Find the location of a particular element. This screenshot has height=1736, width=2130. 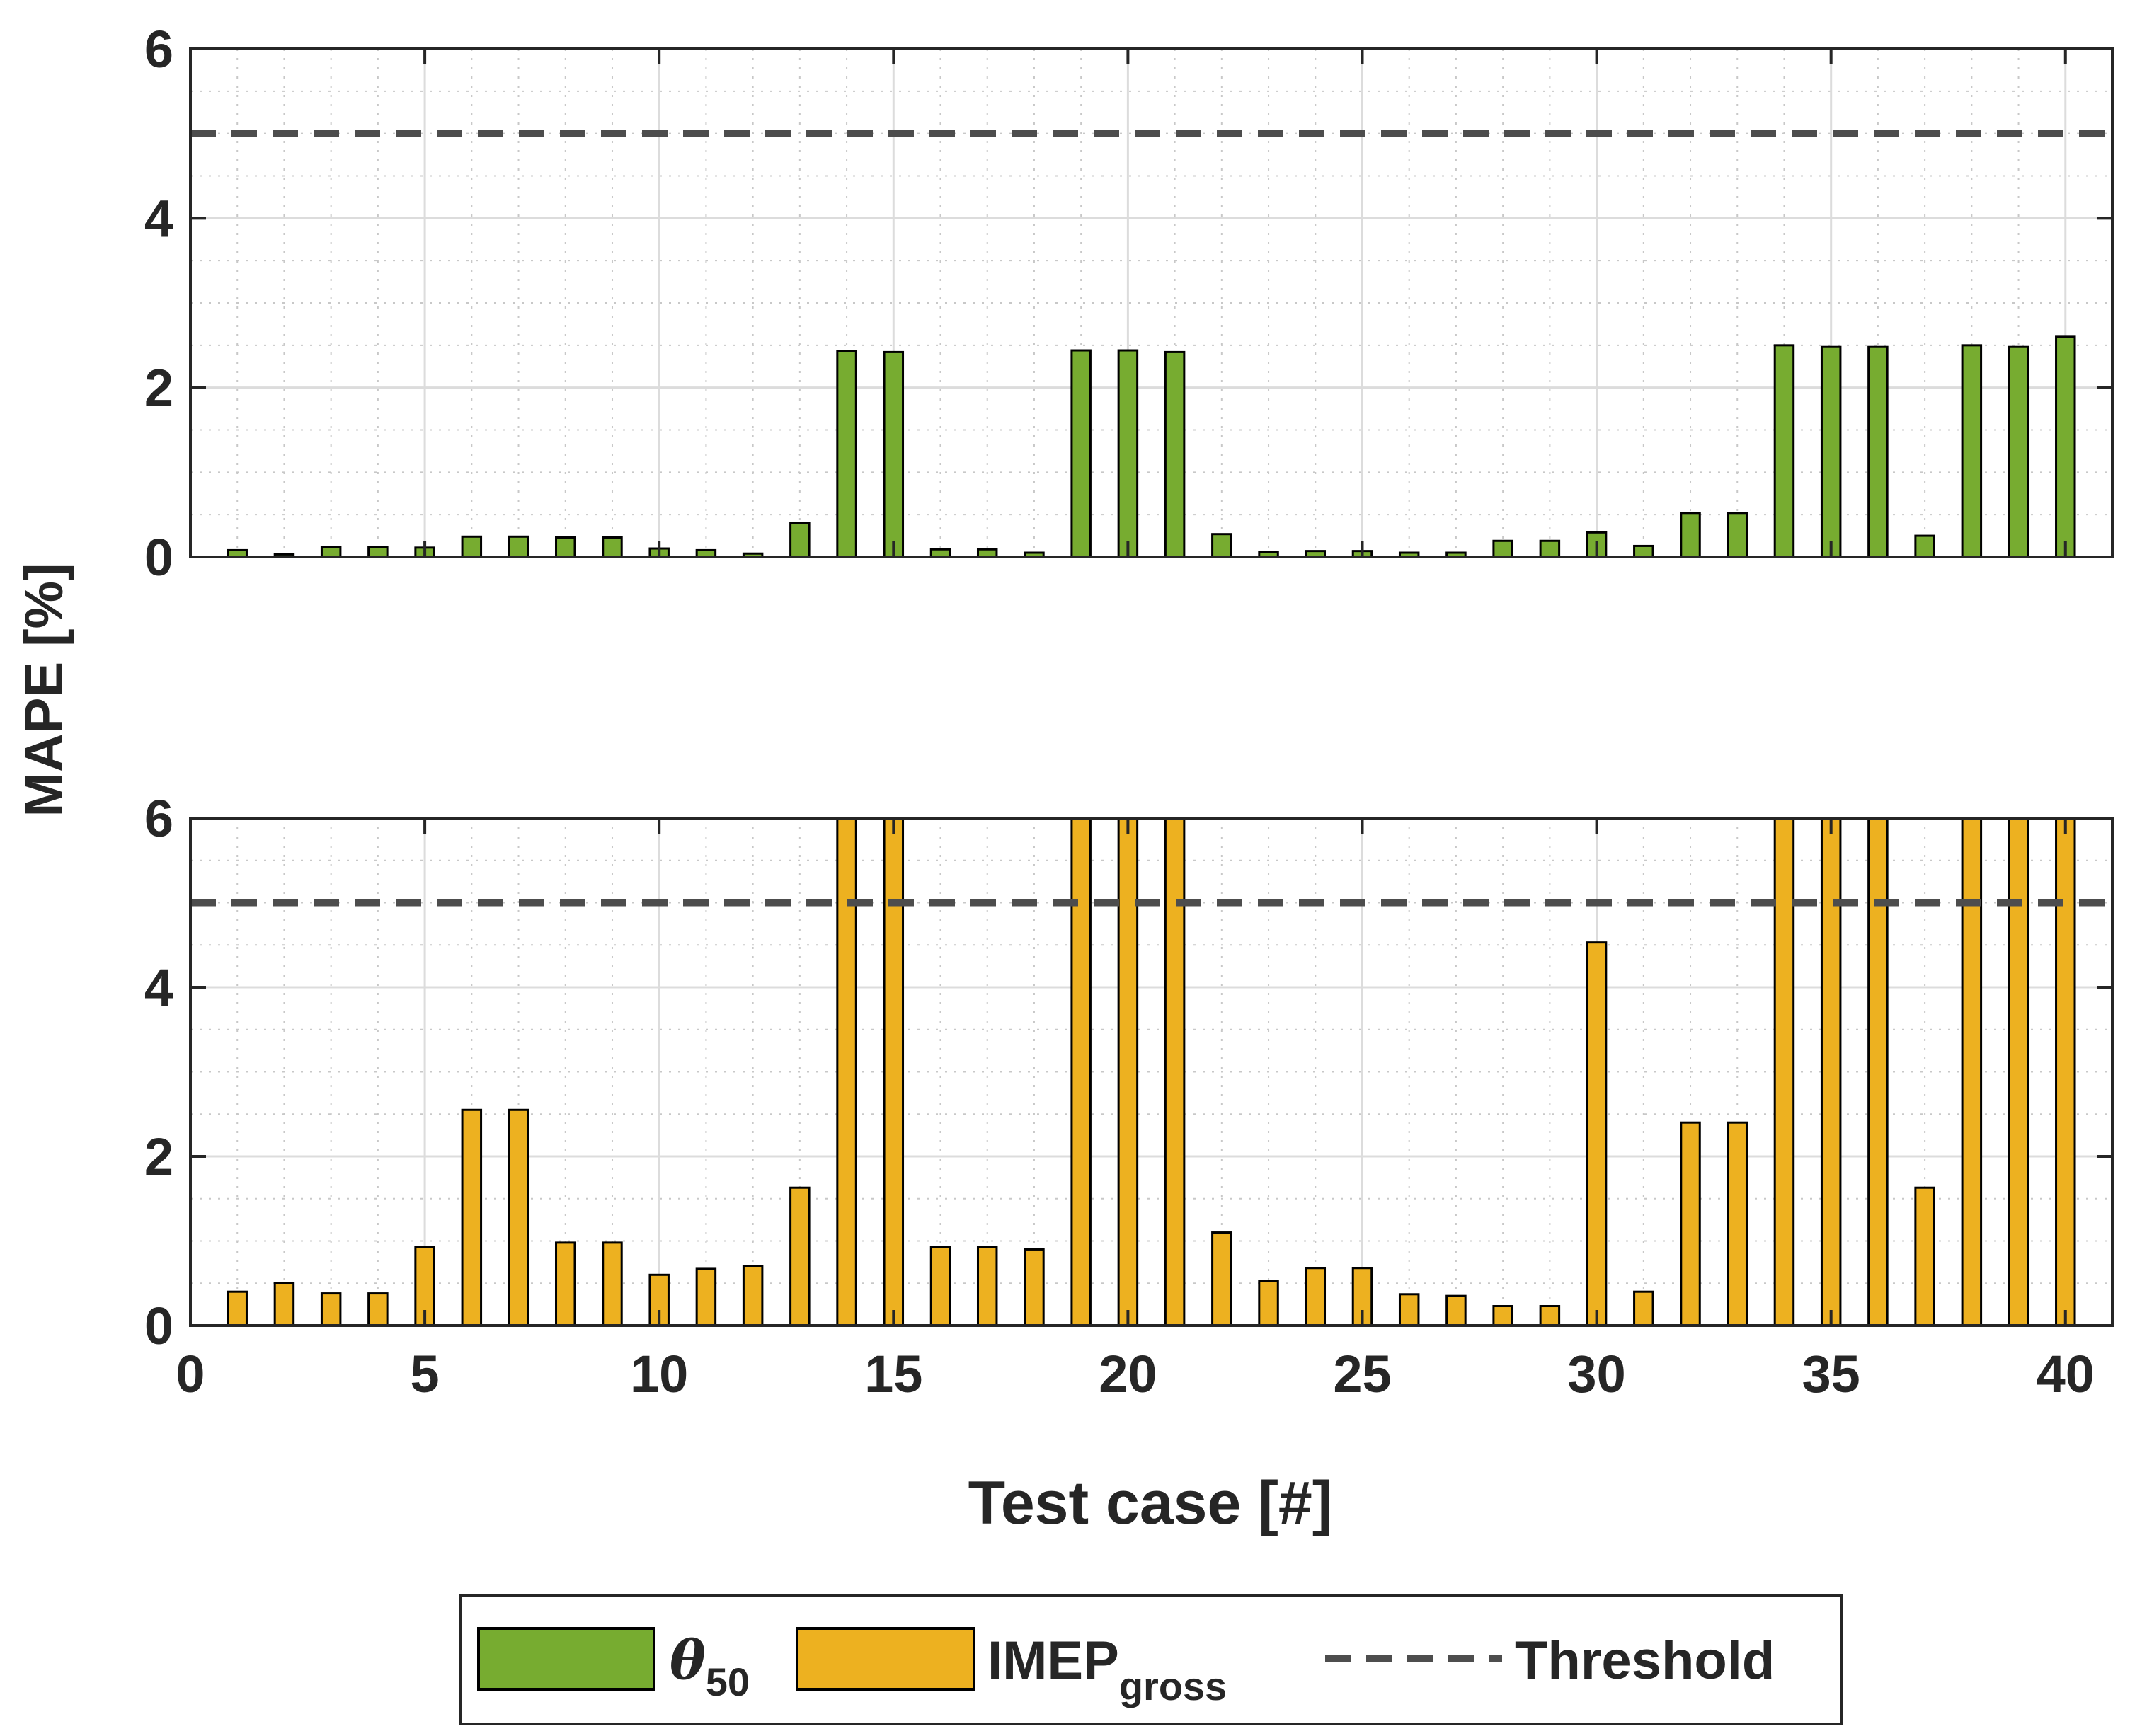

x-tick-label: 5 is located at coordinates (425, 1374).